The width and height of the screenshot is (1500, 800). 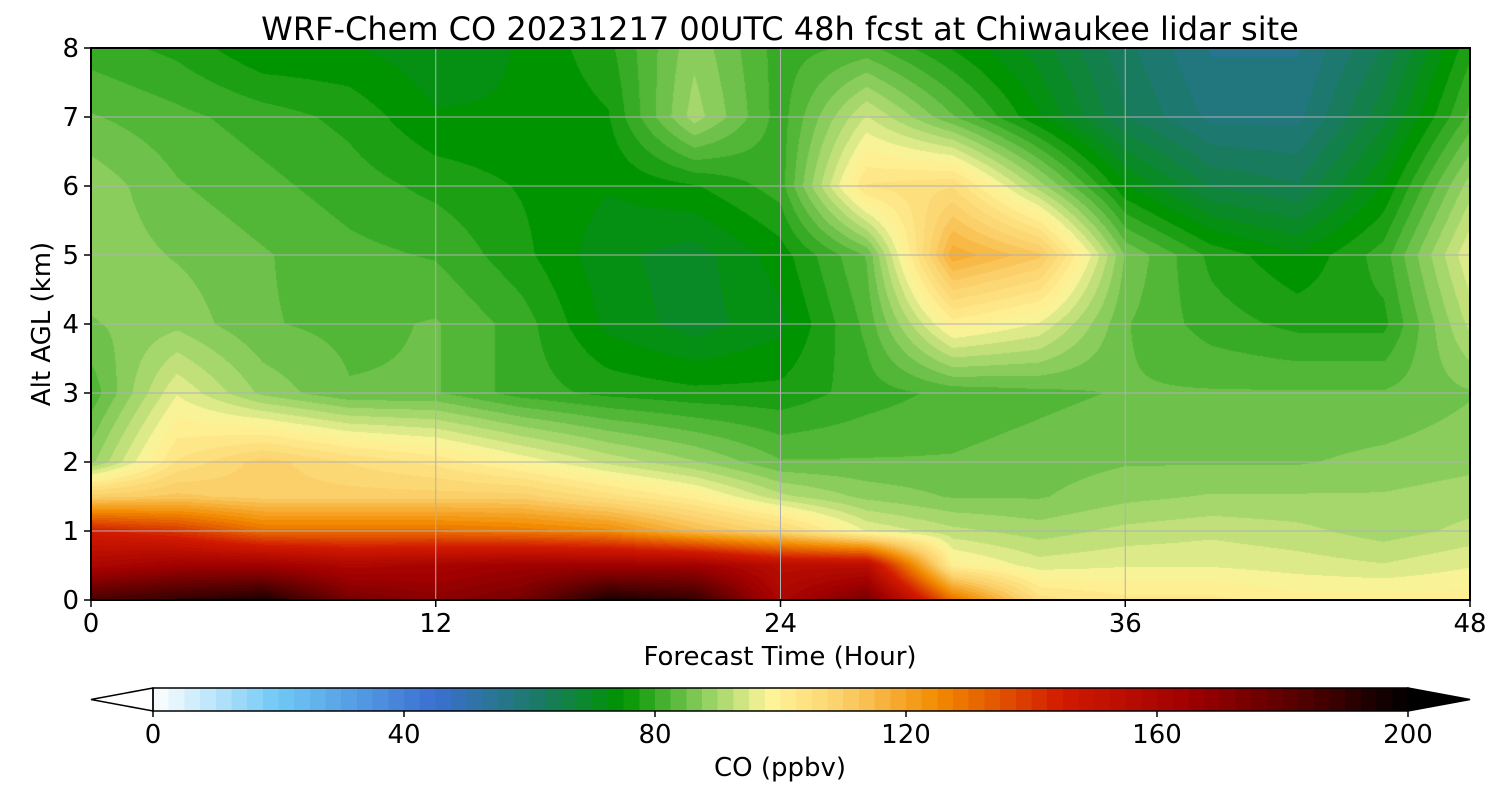 What do you see at coordinates (153, 735) in the screenshot?
I see `colorbar-tick-label: 0` at bounding box center [153, 735].